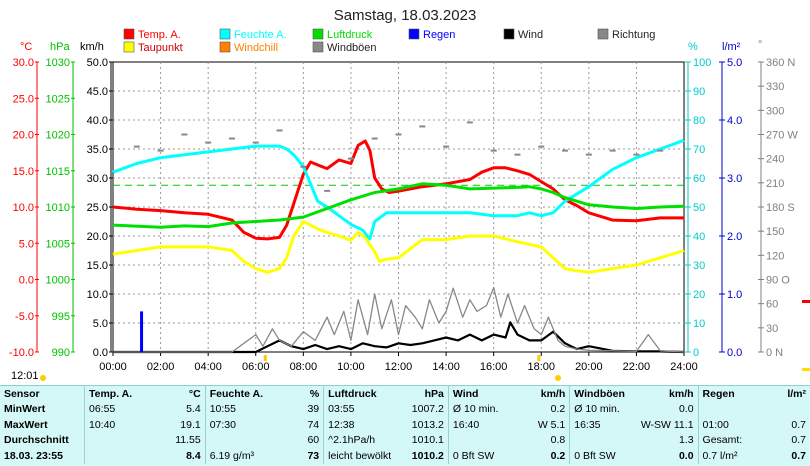 The width and height of the screenshot is (810, 466). Describe the element at coordinates (21, 353) in the screenshot. I see `temp-tick-label: -10.0` at that location.